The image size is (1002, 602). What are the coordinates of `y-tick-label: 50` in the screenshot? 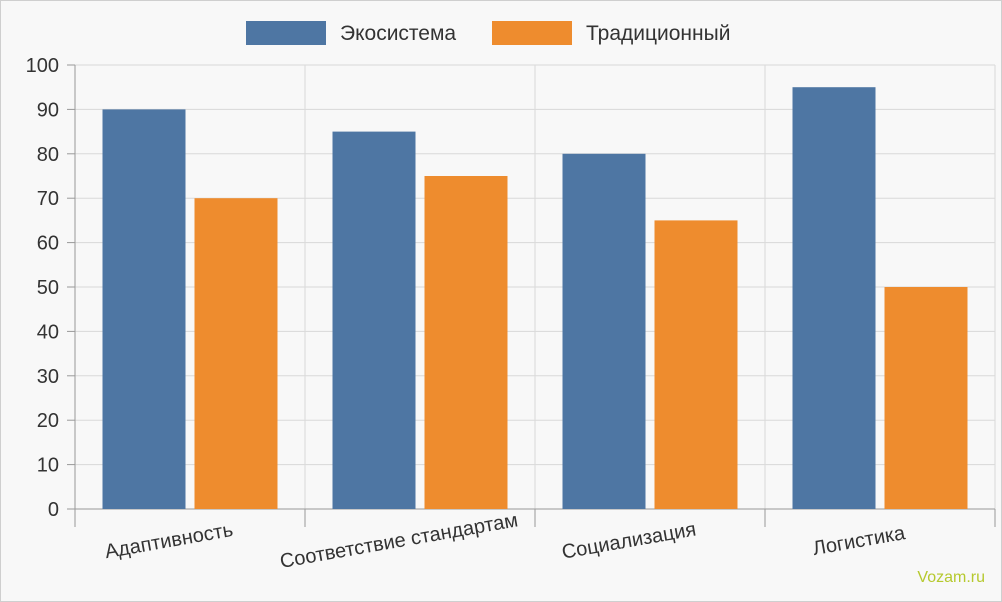 It's located at (48, 288).